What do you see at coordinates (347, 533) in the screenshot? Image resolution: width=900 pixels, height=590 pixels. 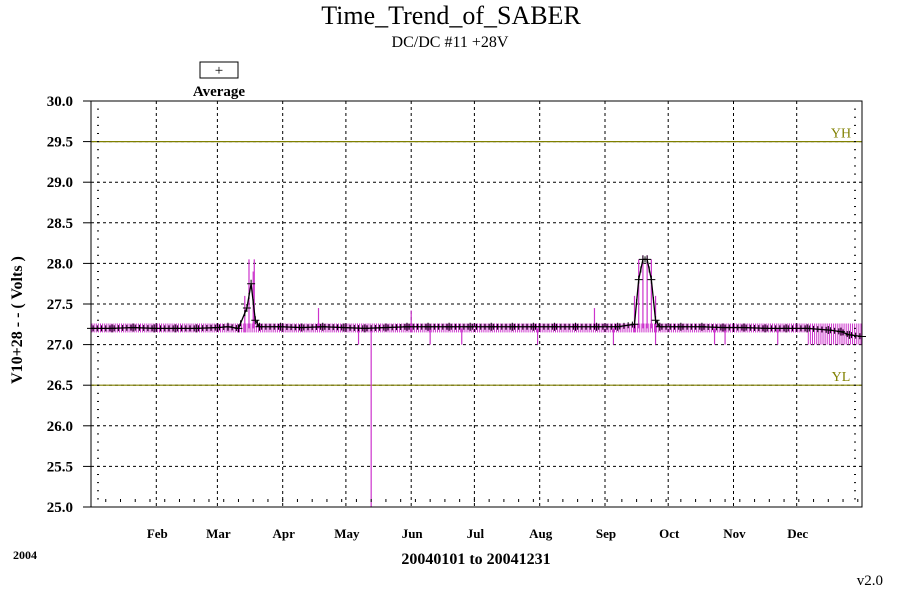 I see `x-tick-label: May` at bounding box center [347, 533].